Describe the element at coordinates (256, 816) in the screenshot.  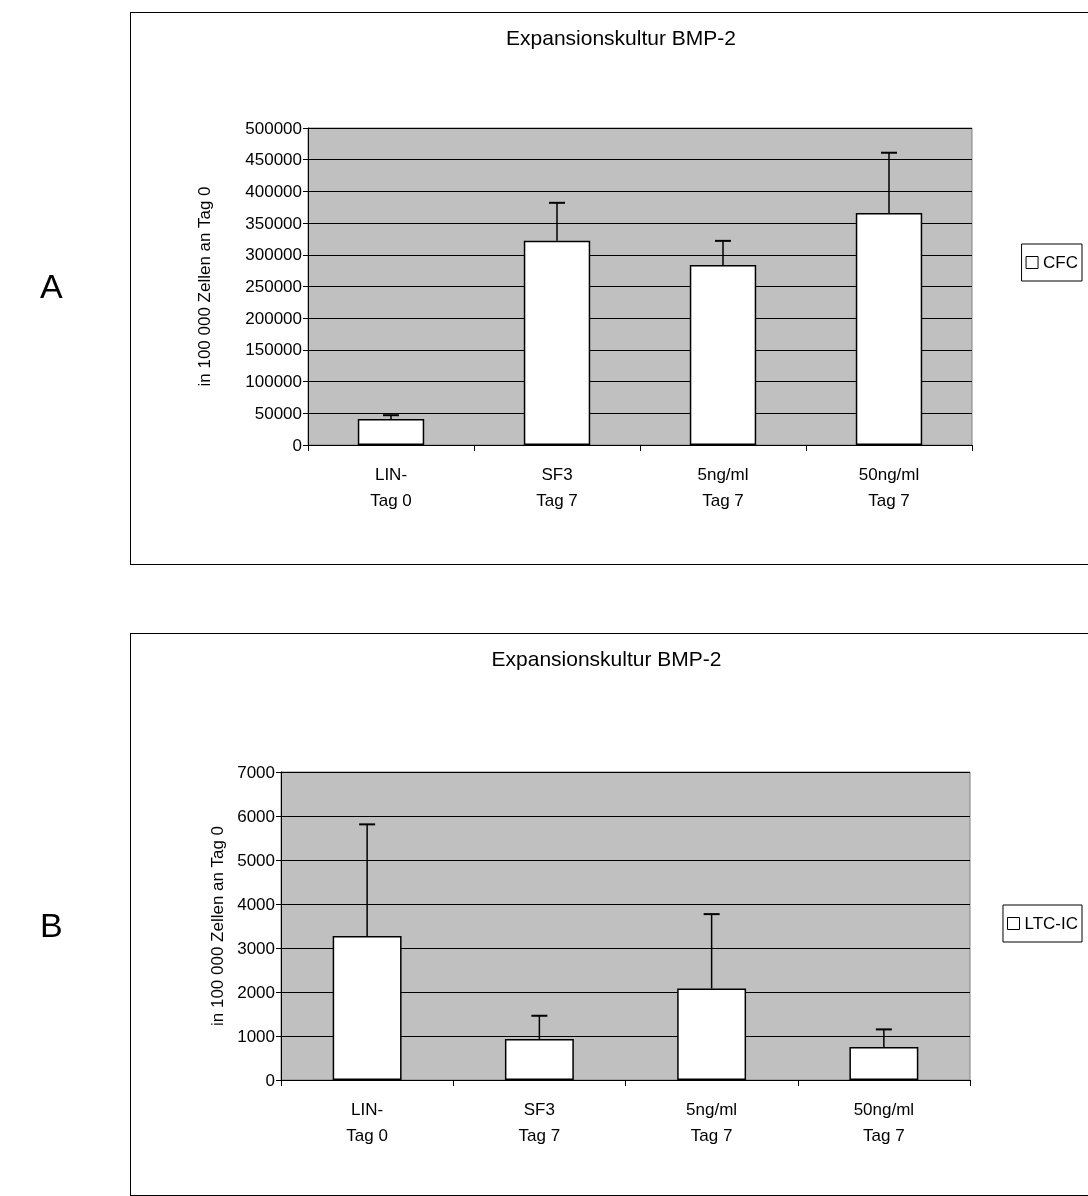
I see `y-tick-label: 6000` at that location.